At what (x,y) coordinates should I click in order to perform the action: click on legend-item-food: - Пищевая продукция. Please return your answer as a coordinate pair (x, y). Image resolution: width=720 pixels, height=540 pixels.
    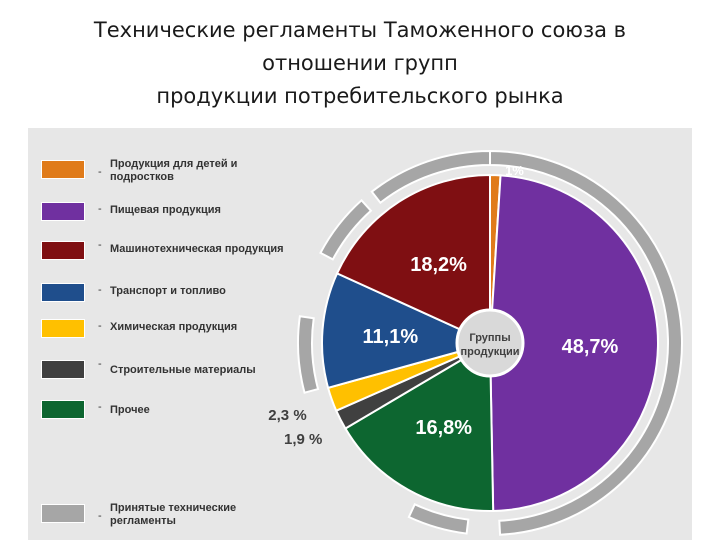
    Looking at the image, I should click on (188, 213).